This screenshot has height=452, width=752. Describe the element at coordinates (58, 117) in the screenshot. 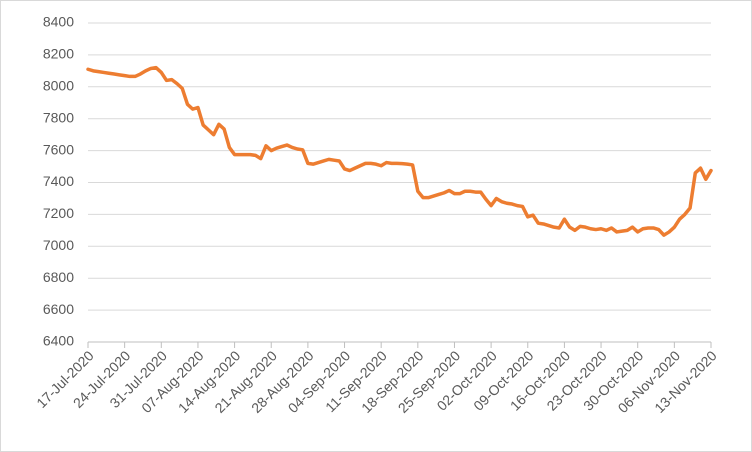

I see `y-tick-label: 7800` at that location.